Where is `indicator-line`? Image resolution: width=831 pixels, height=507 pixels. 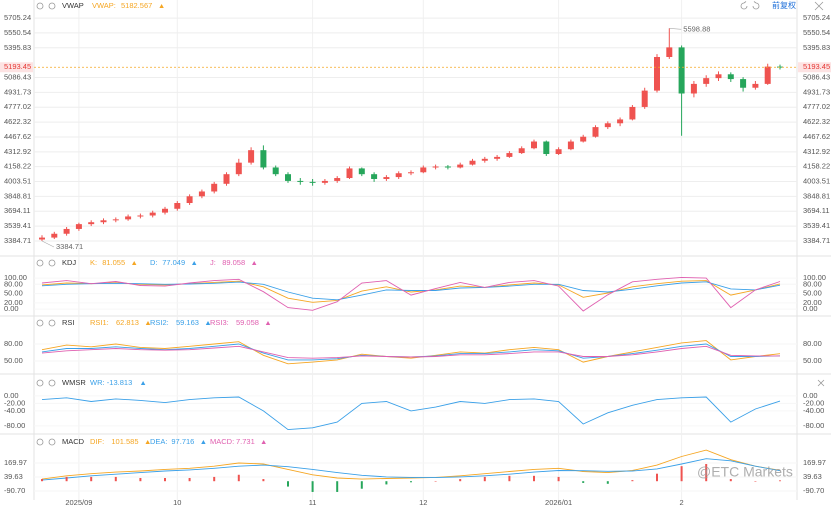 indicator-line is located at coordinates (411, 413).